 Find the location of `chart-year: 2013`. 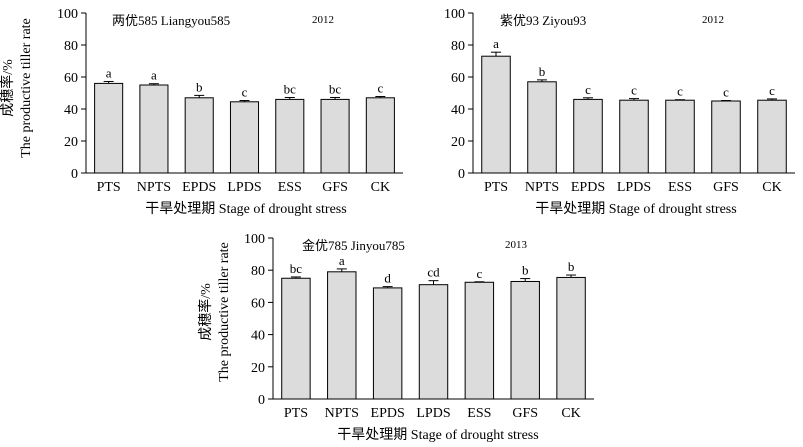

chart-year: 2013 is located at coordinates (516, 245).